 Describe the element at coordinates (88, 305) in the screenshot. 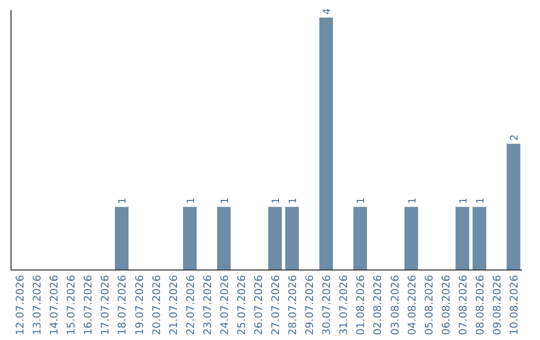

I see `x-tick-label: 16.07.2026` at that location.